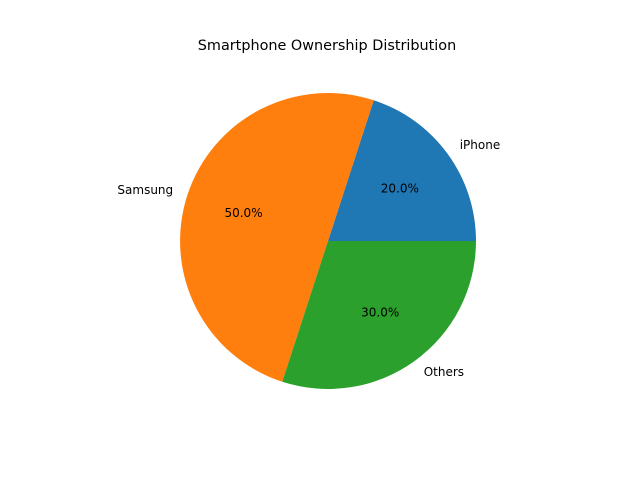 The height and width of the screenshot is (480, 640). Describe the element at coordinates (480, 145) in the screenshot. I see `slice-label-iphone: iPhone` at that location.